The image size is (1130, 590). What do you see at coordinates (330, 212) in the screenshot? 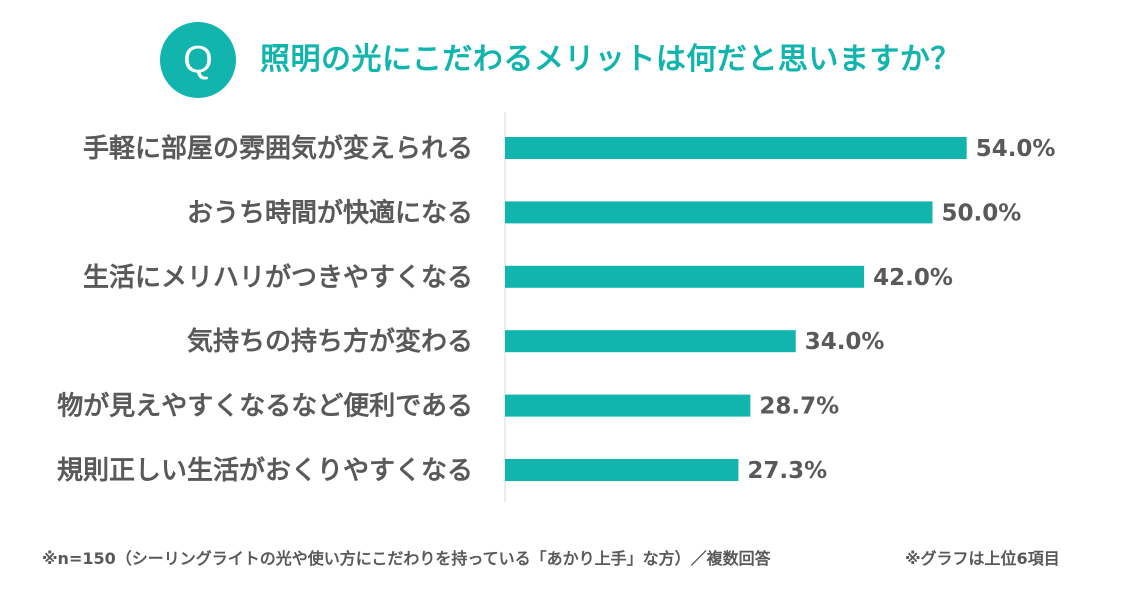
I see `category-label: おうち時間が快適になる` at bounding box center [330, 212].